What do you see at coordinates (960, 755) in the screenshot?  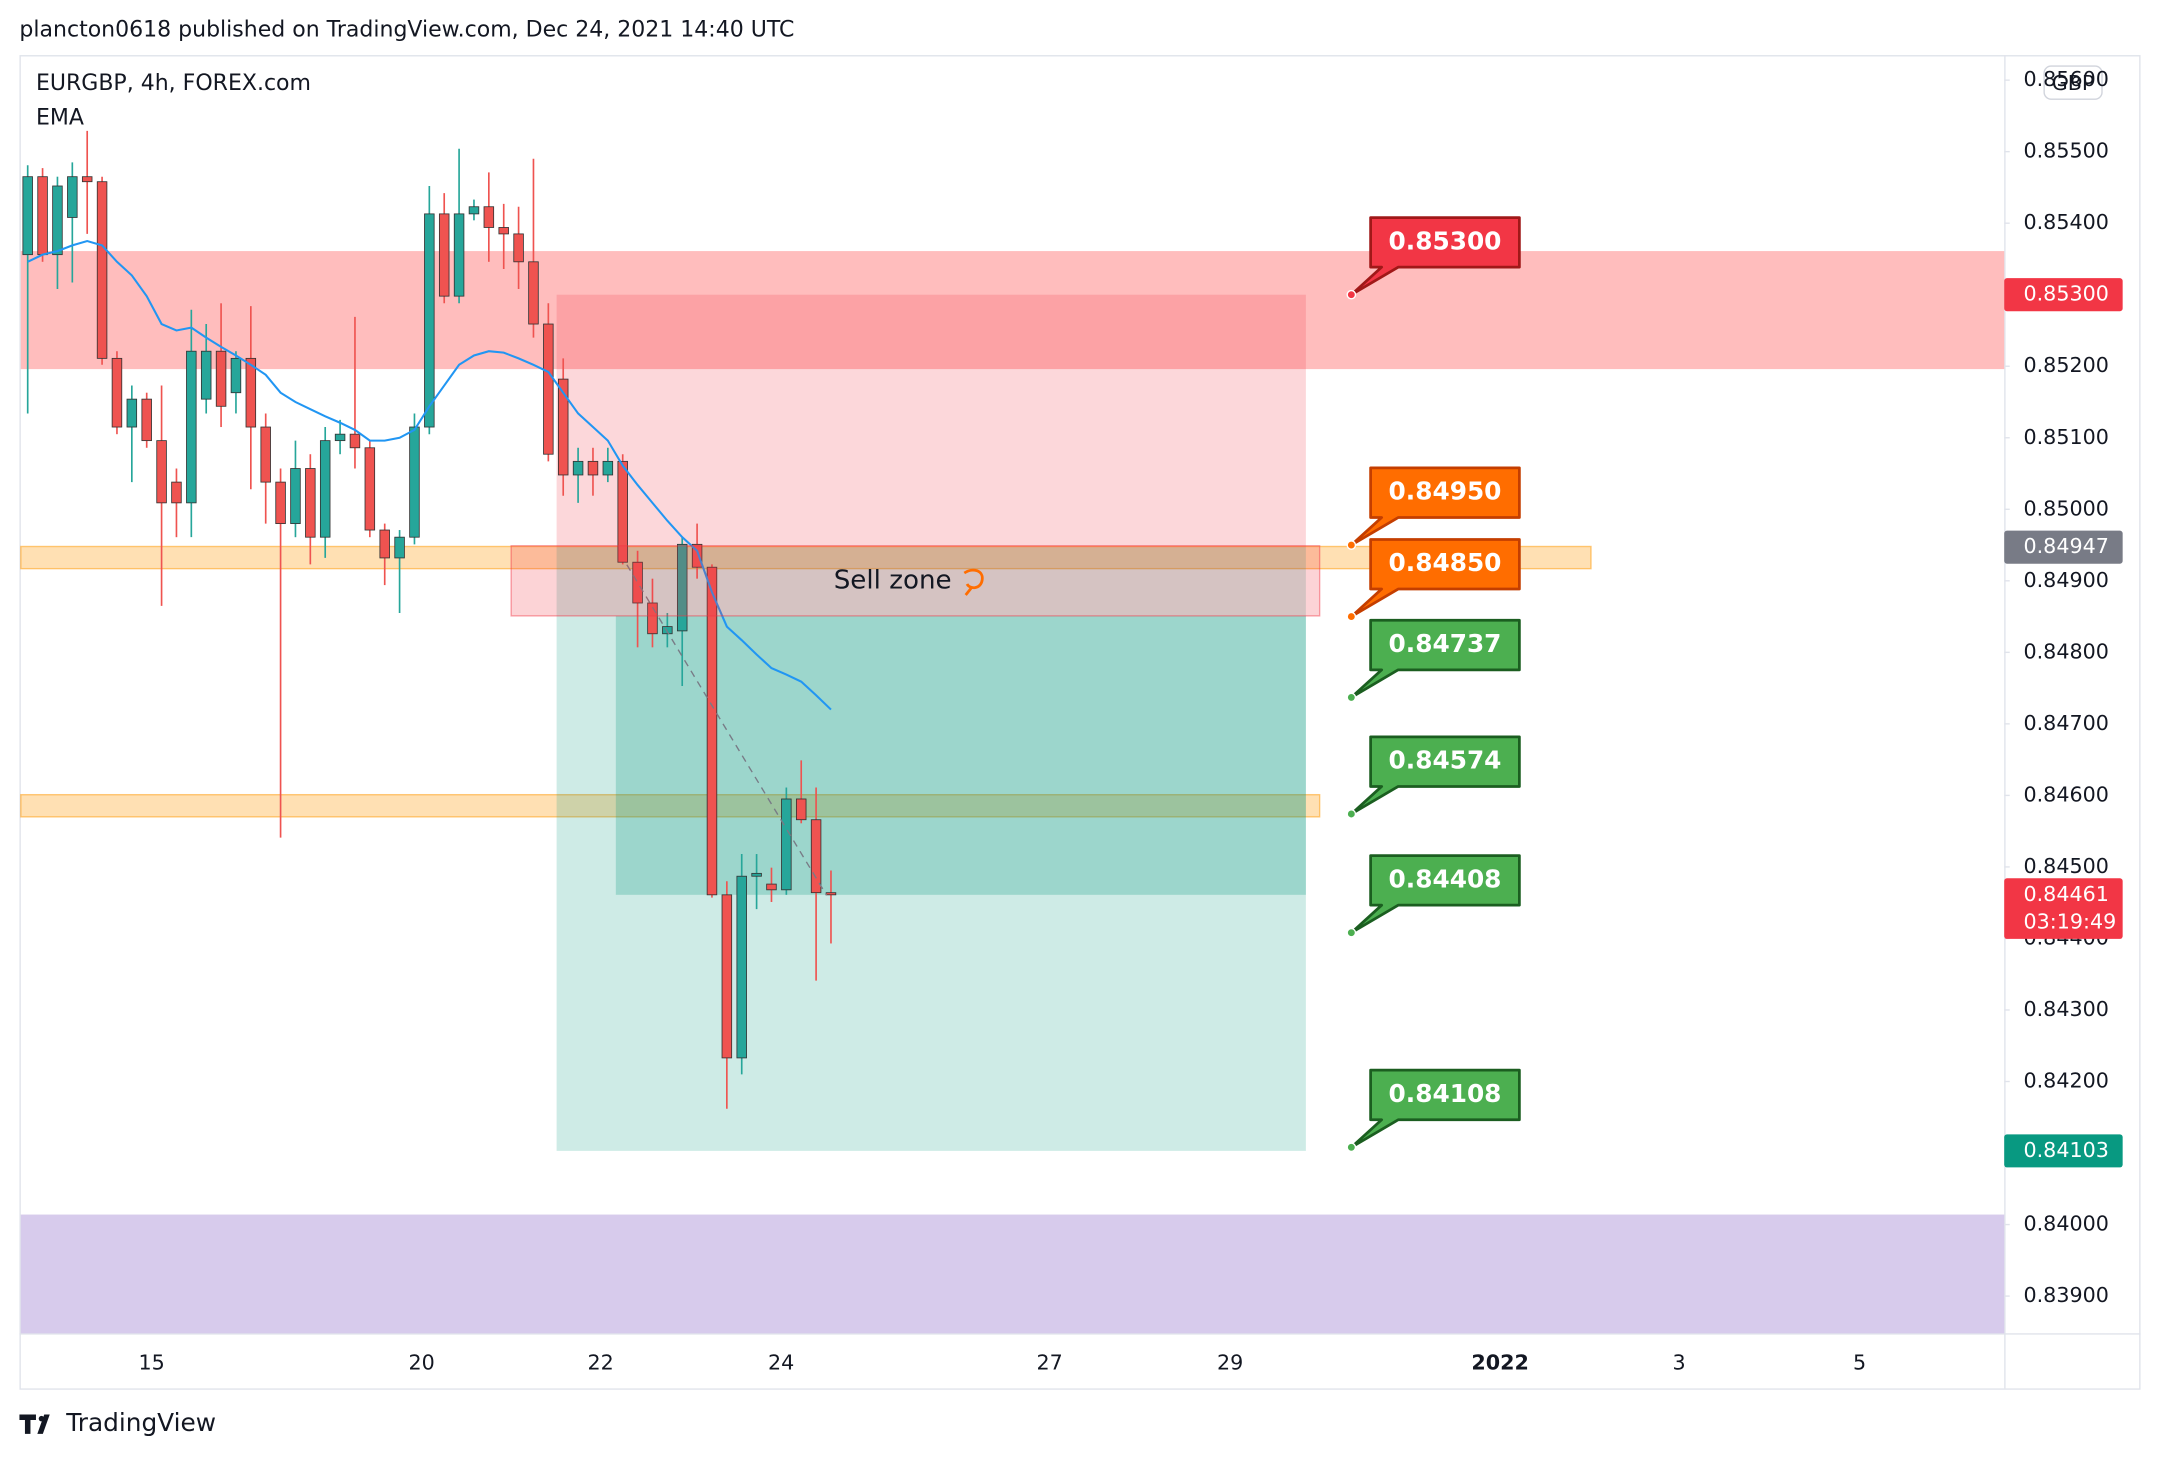 I see `filled-box` at bounding box center [960, 755].